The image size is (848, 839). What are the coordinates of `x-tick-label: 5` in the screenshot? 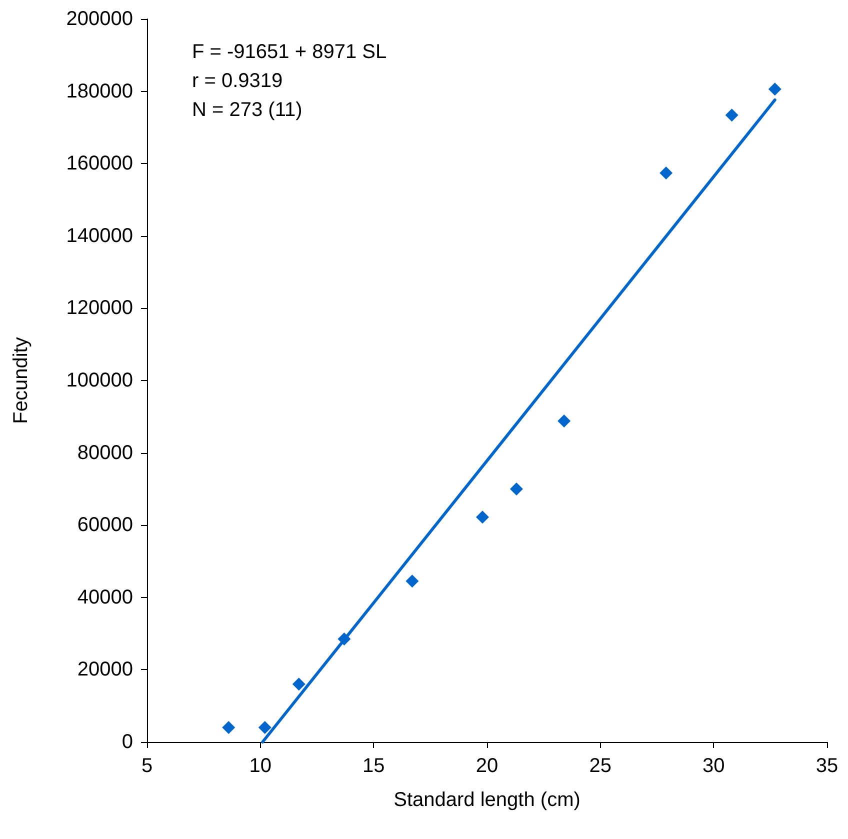 It's located at (147, 766).